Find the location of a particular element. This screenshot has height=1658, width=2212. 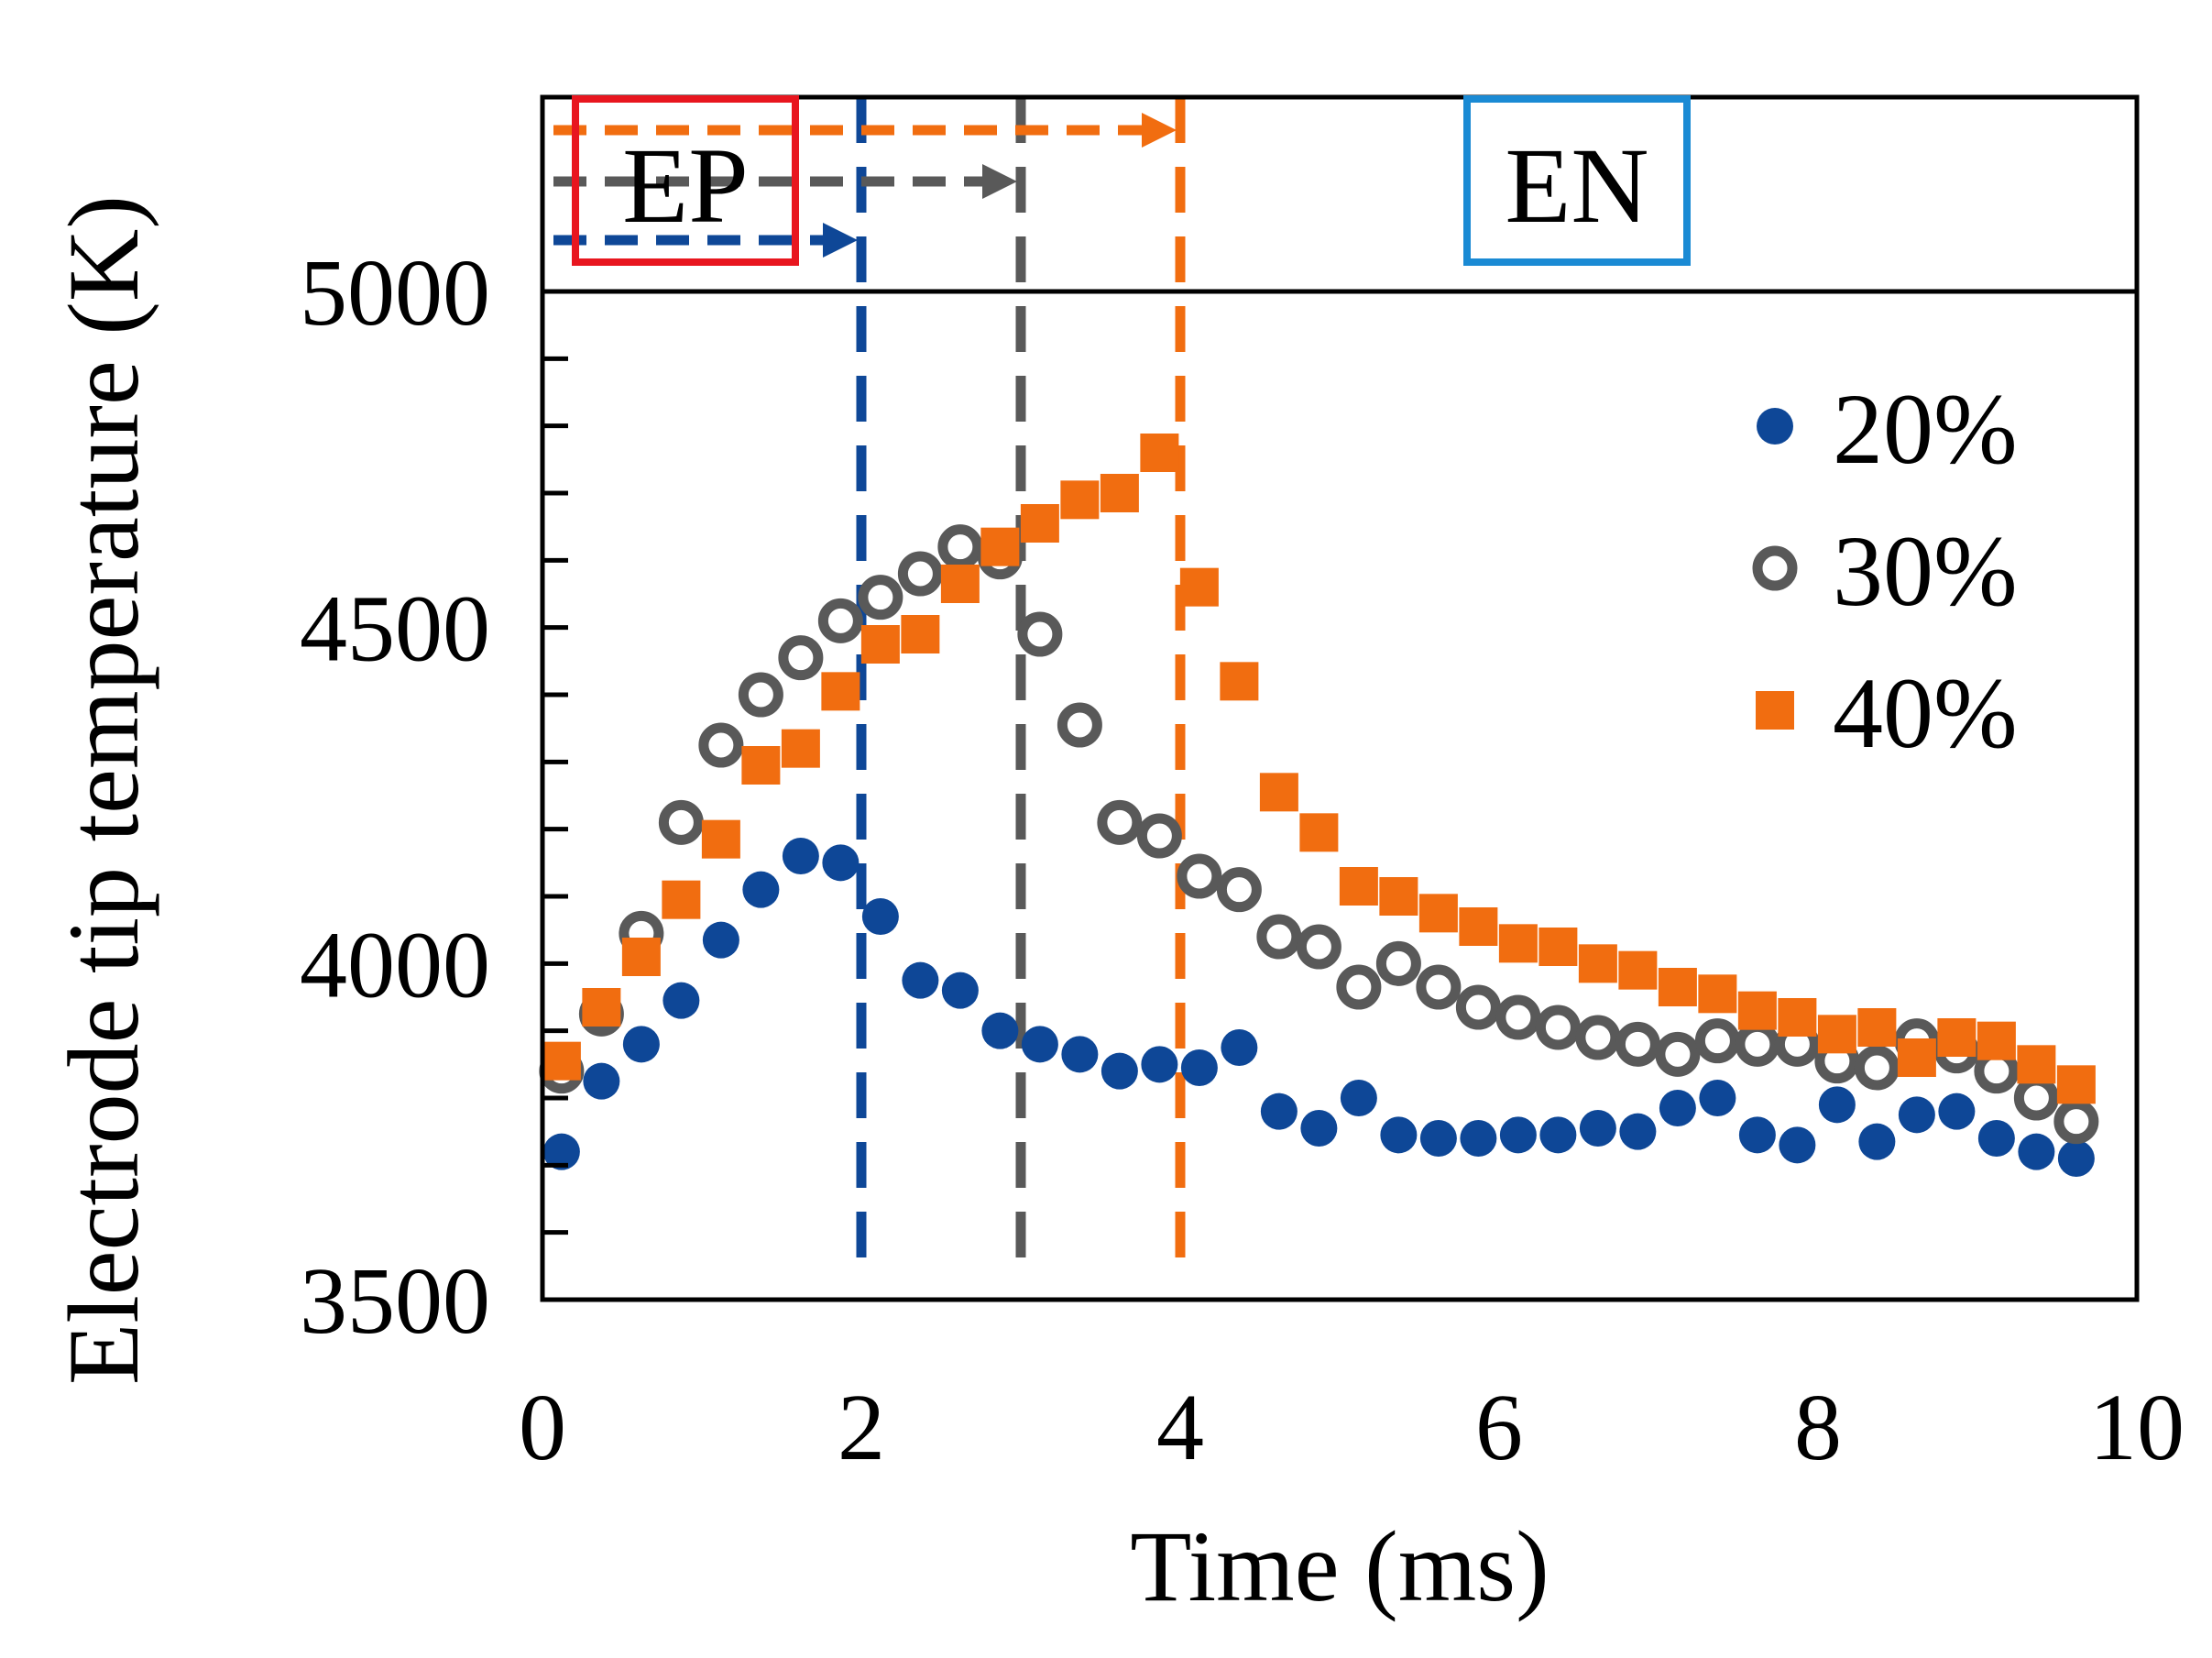

x-tick-label: 4 is located at coordinates (1180, 1427).